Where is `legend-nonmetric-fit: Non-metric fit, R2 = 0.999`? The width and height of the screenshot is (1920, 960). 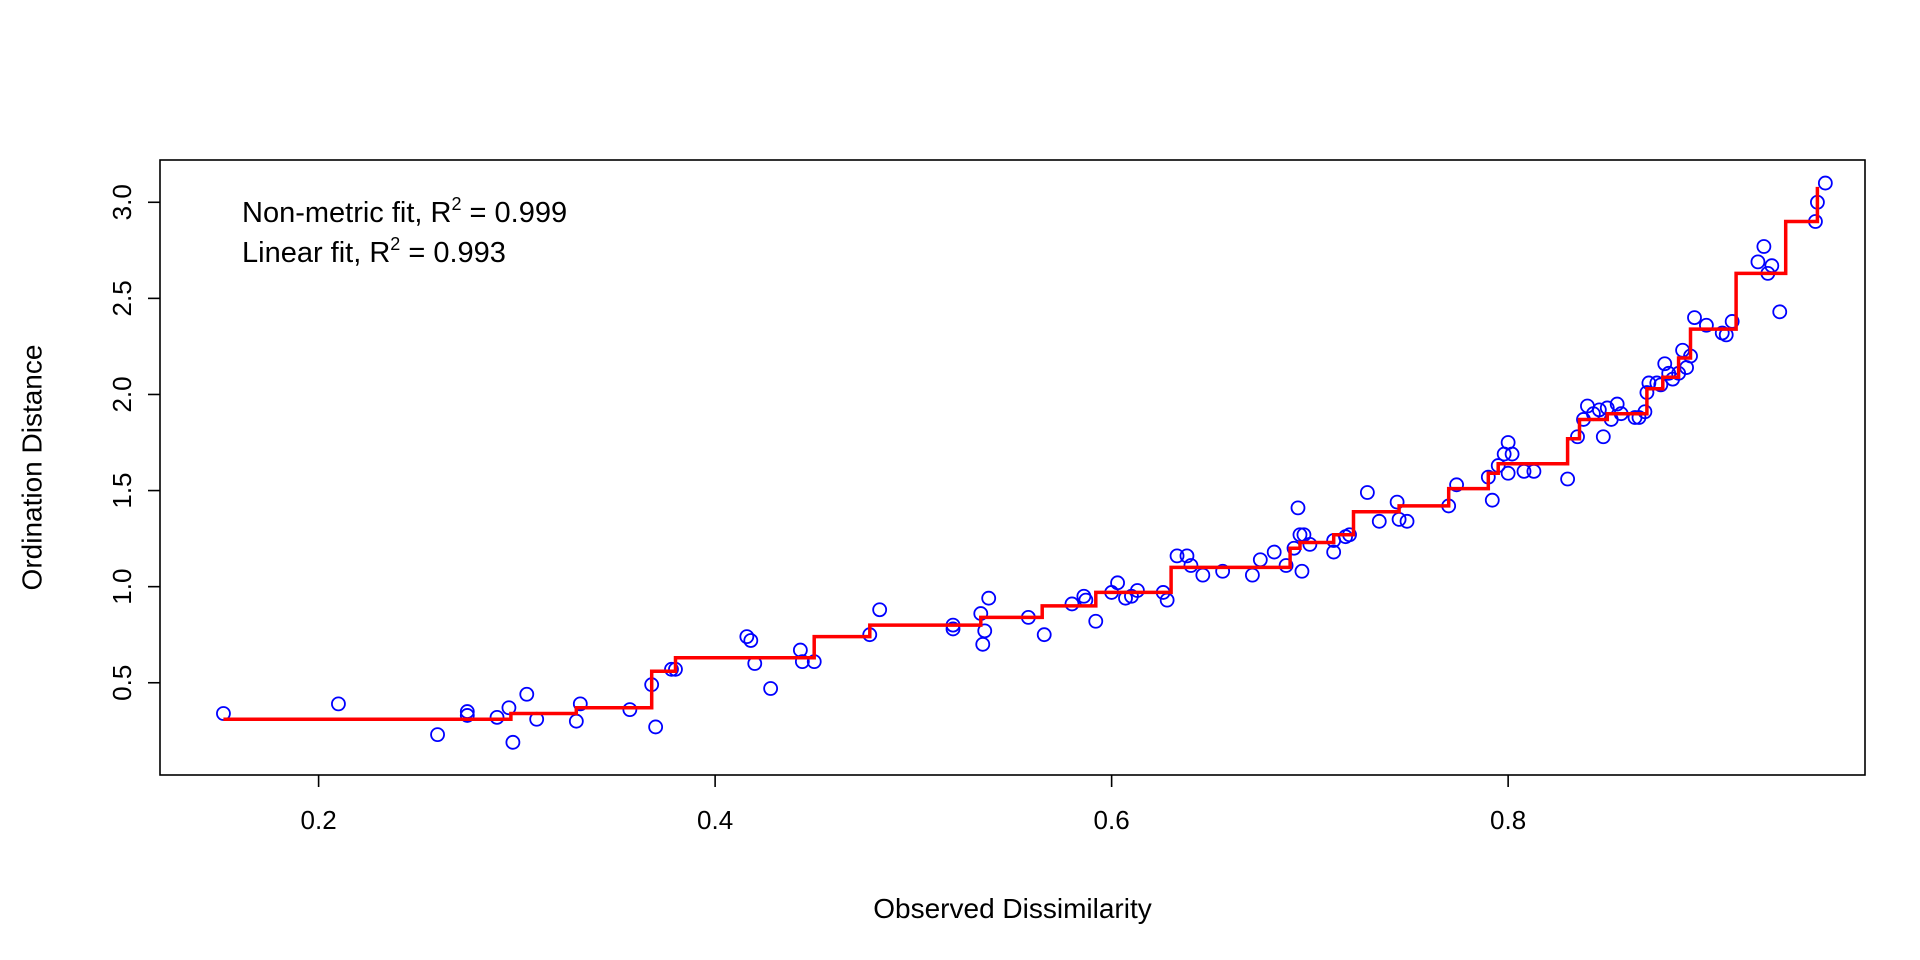 legend-nonmetric-fit: Non-metric fit, R2 = 0.999 is located at coordinates (404, 211).